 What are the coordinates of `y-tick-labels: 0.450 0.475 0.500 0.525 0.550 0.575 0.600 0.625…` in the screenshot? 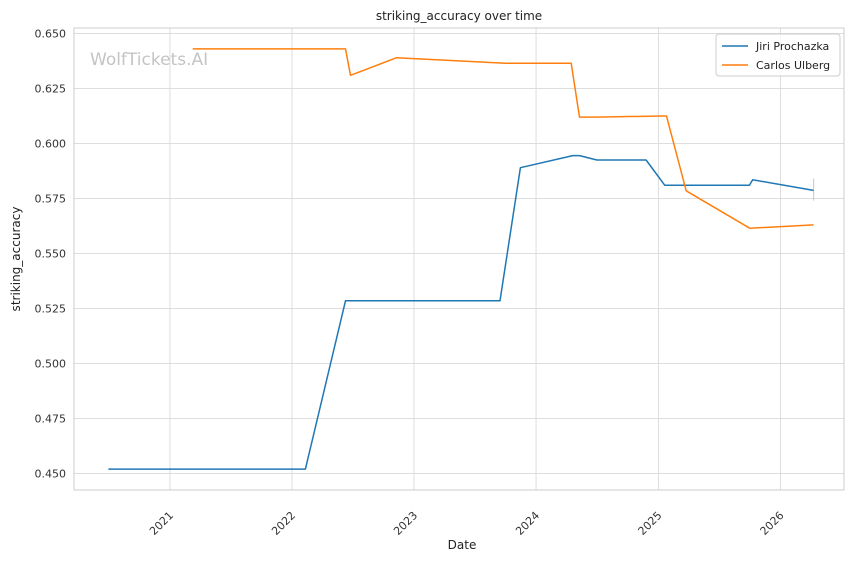 It's located at (51, 254).